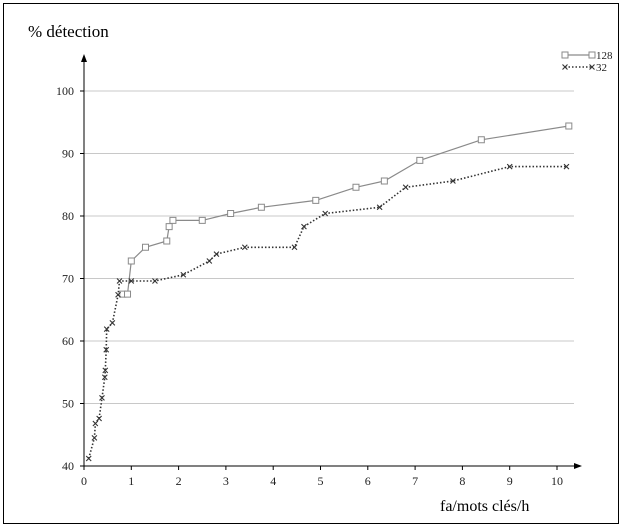 This screenshot has width=624, height=529. I want to click on y-tick-label-70: 70, so click(68, 279).